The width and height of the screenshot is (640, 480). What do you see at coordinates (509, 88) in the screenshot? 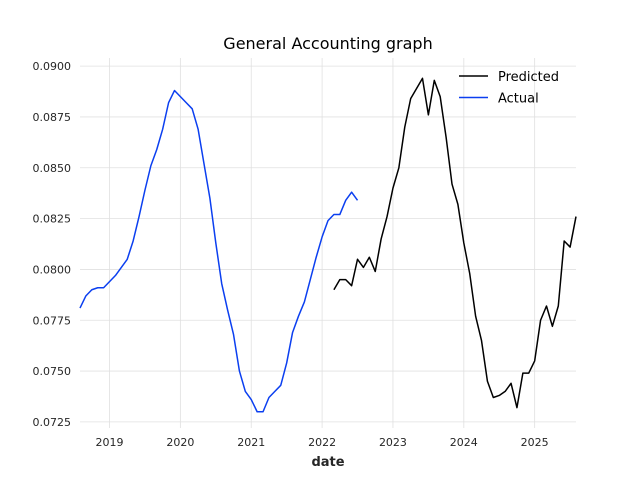
I see `legend: Predicted Actual` at bounding box center [509, 88].